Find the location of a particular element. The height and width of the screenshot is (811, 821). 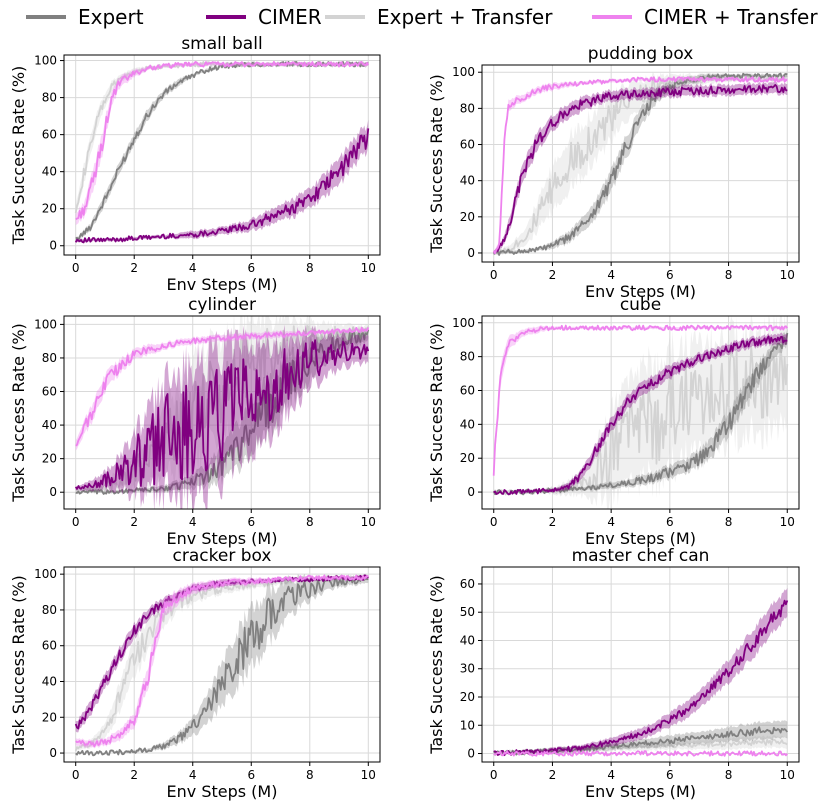

chart-title: small ball is located at coordinates (221, 44).